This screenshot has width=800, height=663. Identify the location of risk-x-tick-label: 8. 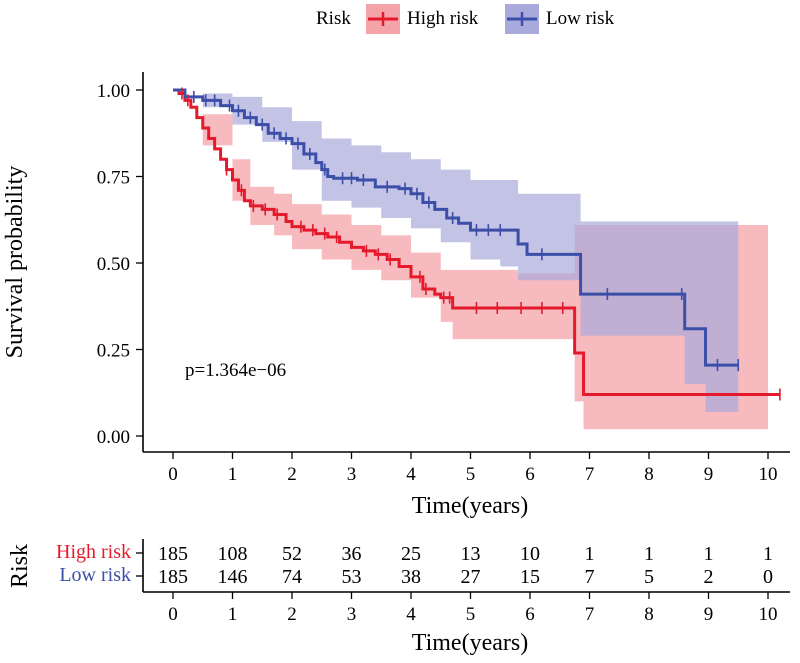
(649, 614).